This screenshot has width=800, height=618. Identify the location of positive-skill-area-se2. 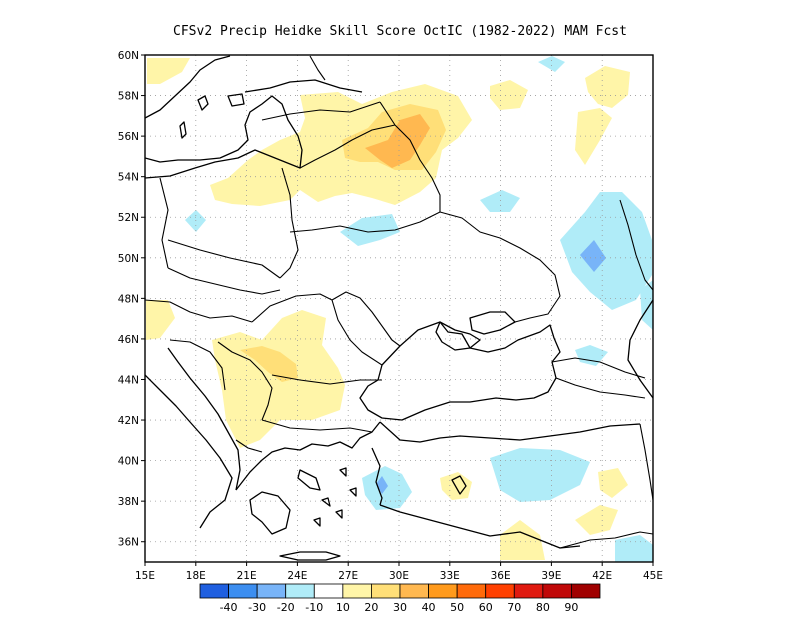
(596, 520).